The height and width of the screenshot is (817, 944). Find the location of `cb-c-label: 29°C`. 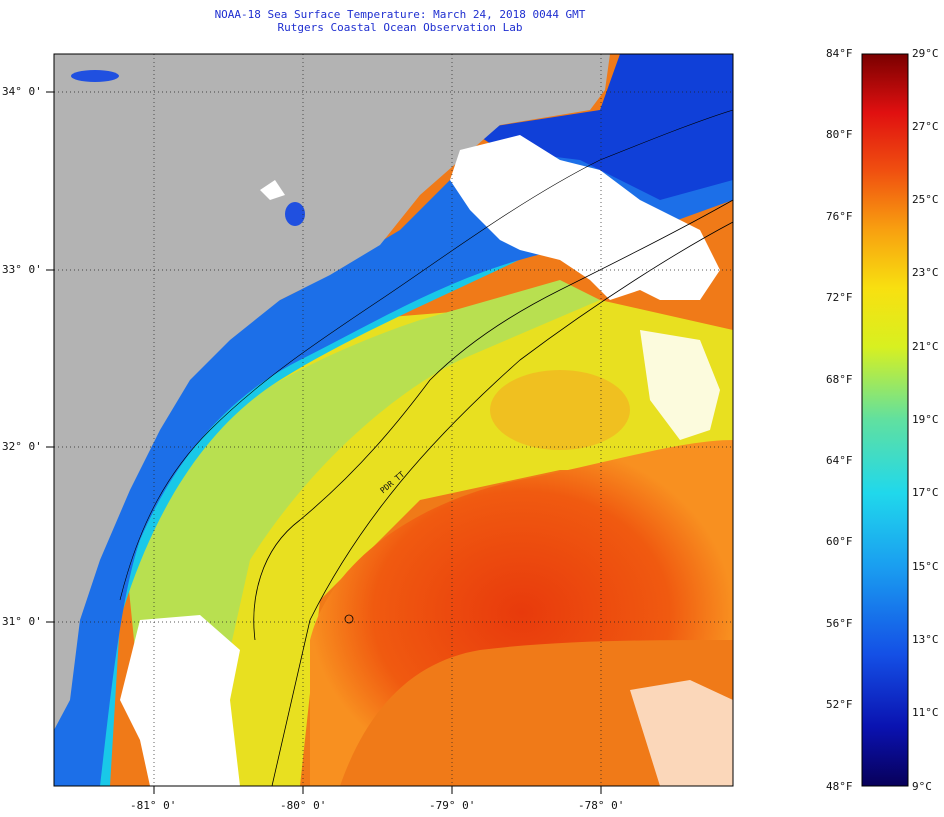

cb-c-label: 29°C is located at coordinates (925, 53).